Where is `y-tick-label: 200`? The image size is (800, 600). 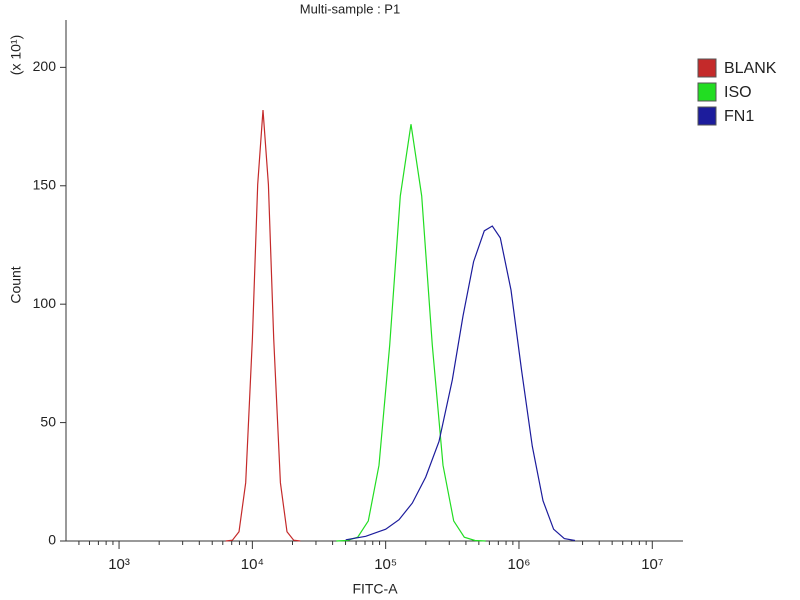 y-tick-label: 200 is located at coordinates (45, 66).